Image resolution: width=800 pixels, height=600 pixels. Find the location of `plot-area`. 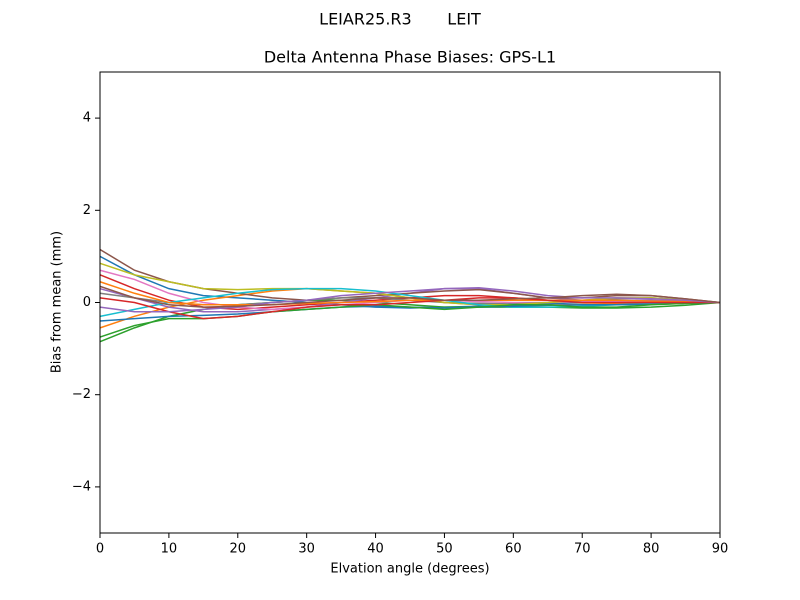

plot-area is located at coordinates (410, 295).